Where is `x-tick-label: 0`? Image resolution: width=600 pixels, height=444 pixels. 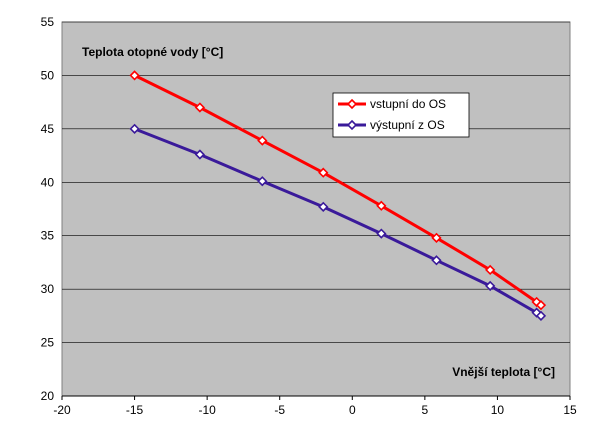 x-tick-label: 0 is located at coordinates (352, 410).